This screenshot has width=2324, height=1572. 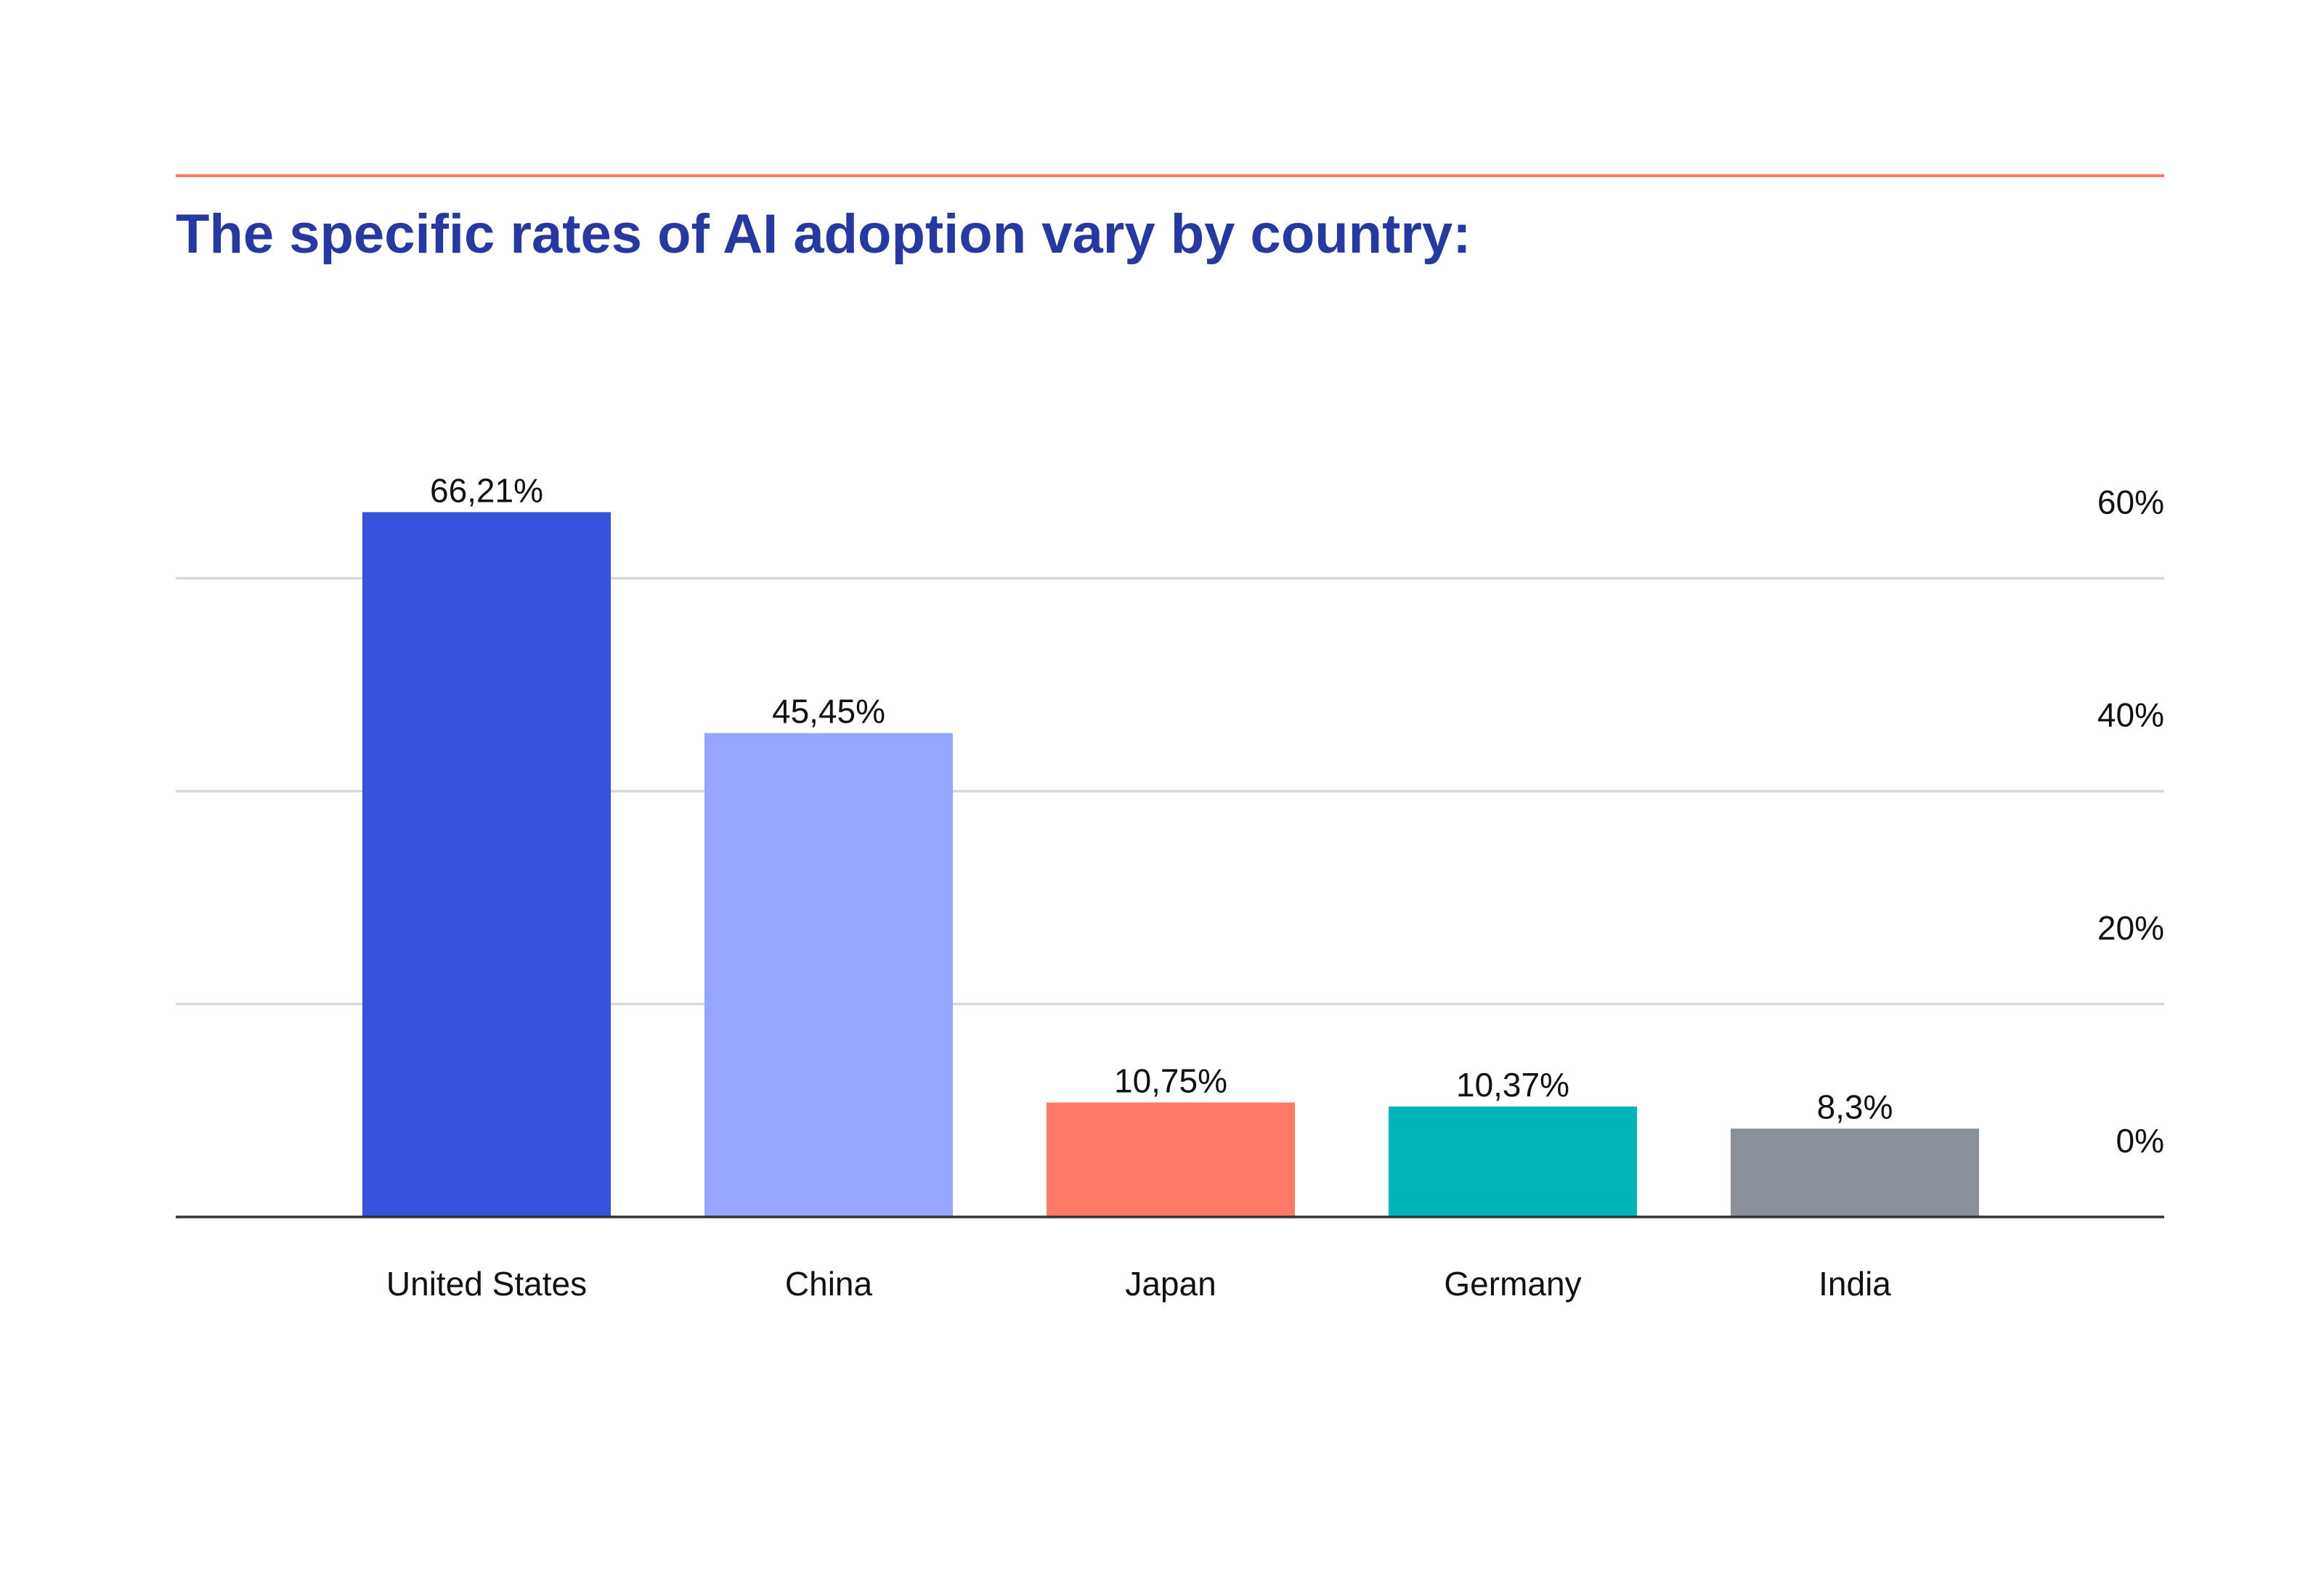 I want to click on category-label: China, so click(x=829, y=1284).